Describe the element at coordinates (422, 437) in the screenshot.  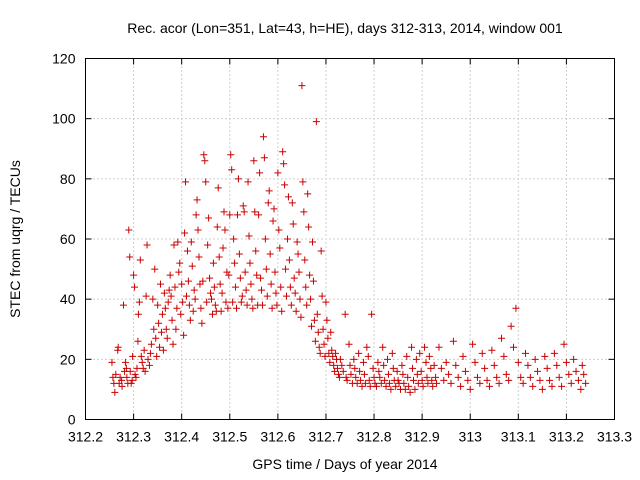
I see `x-tick-label: 312.9` at that location.